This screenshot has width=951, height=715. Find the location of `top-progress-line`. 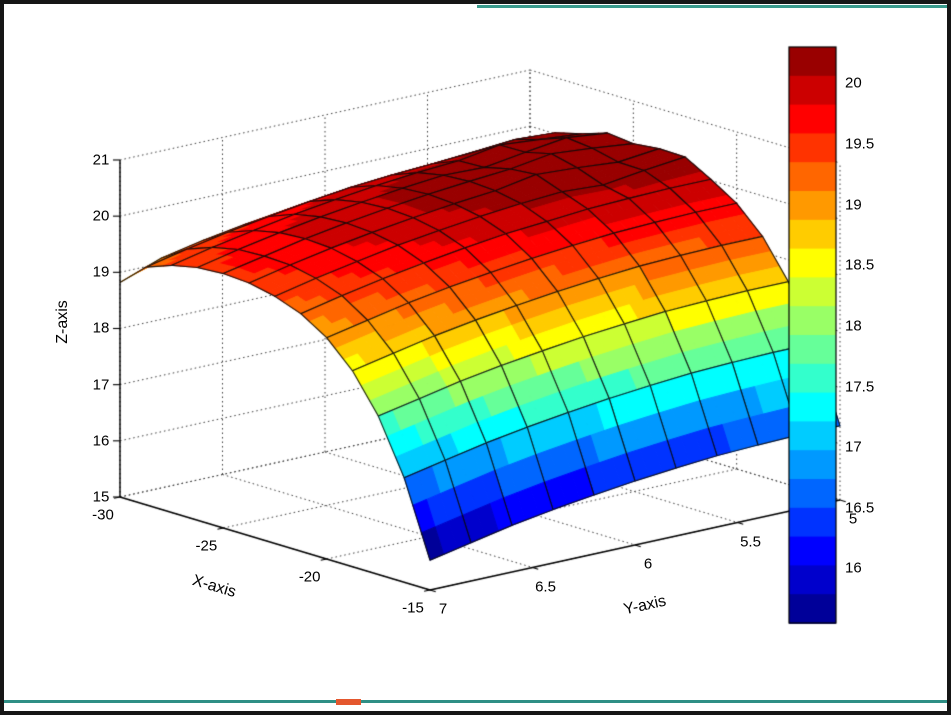

top-progress-line is located at coordinates (712, 6).